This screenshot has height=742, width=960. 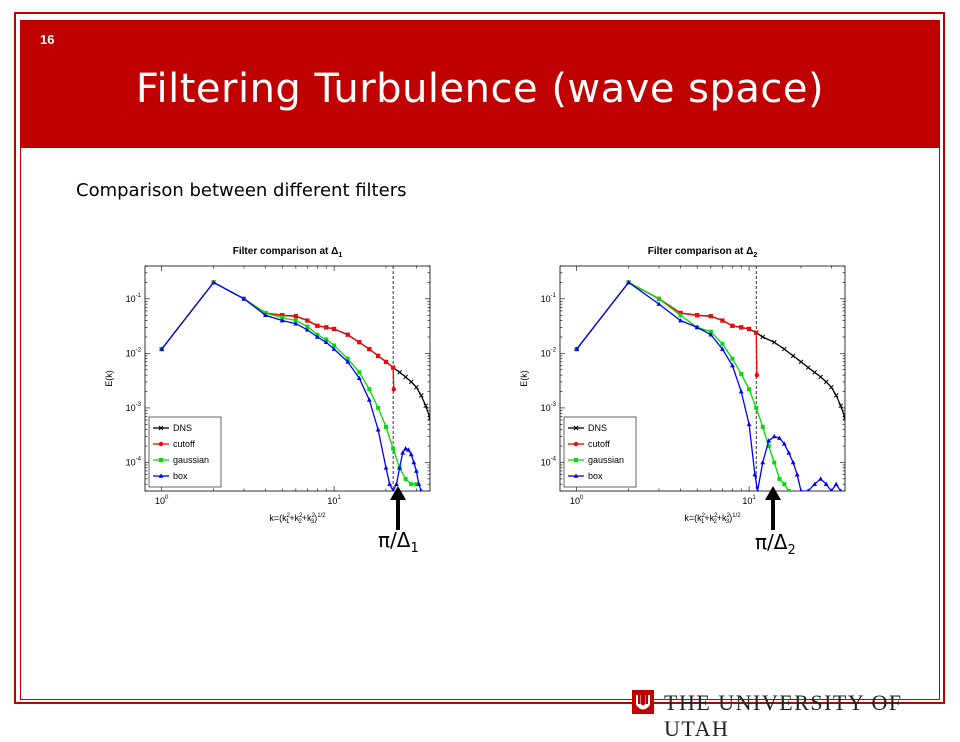 I want to click on y-tick-exp: -2, so click(x=554, y=350).